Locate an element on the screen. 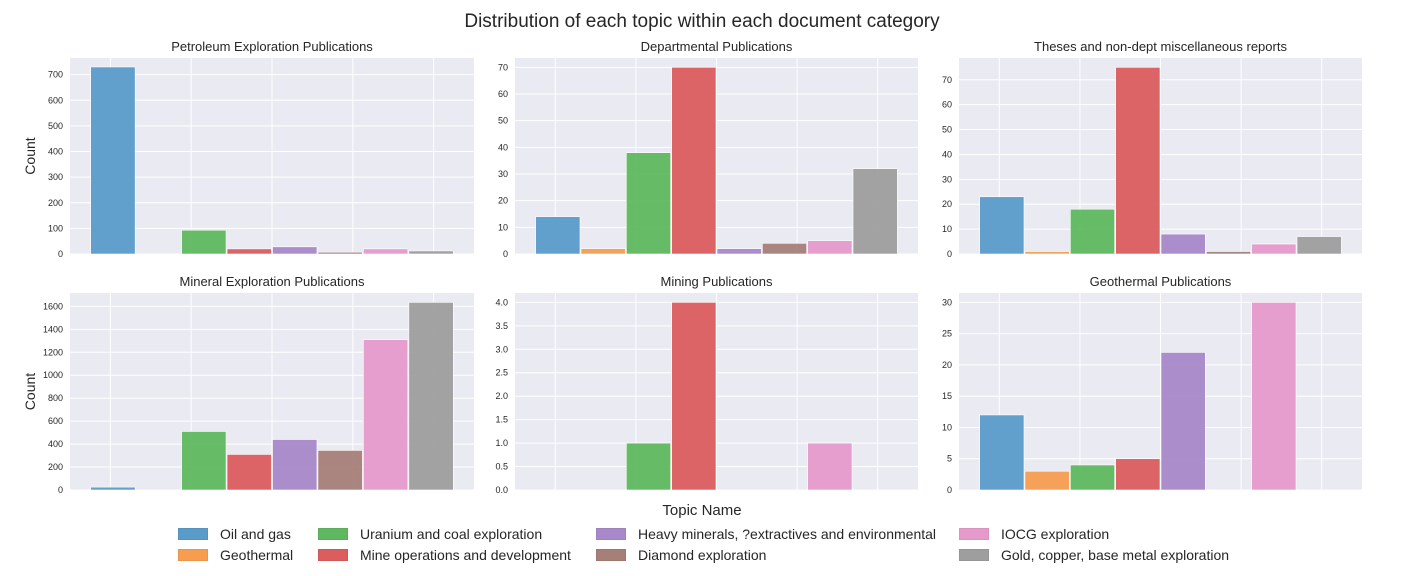  y-tick-label: 50 is located at coordinates (947, 130).